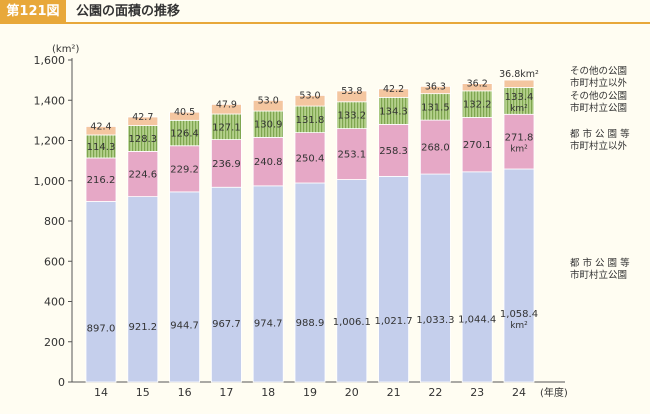 The height and width of the screenshot is (414, 650). I want to click on y-tick-label: 600, so click(54, 261).